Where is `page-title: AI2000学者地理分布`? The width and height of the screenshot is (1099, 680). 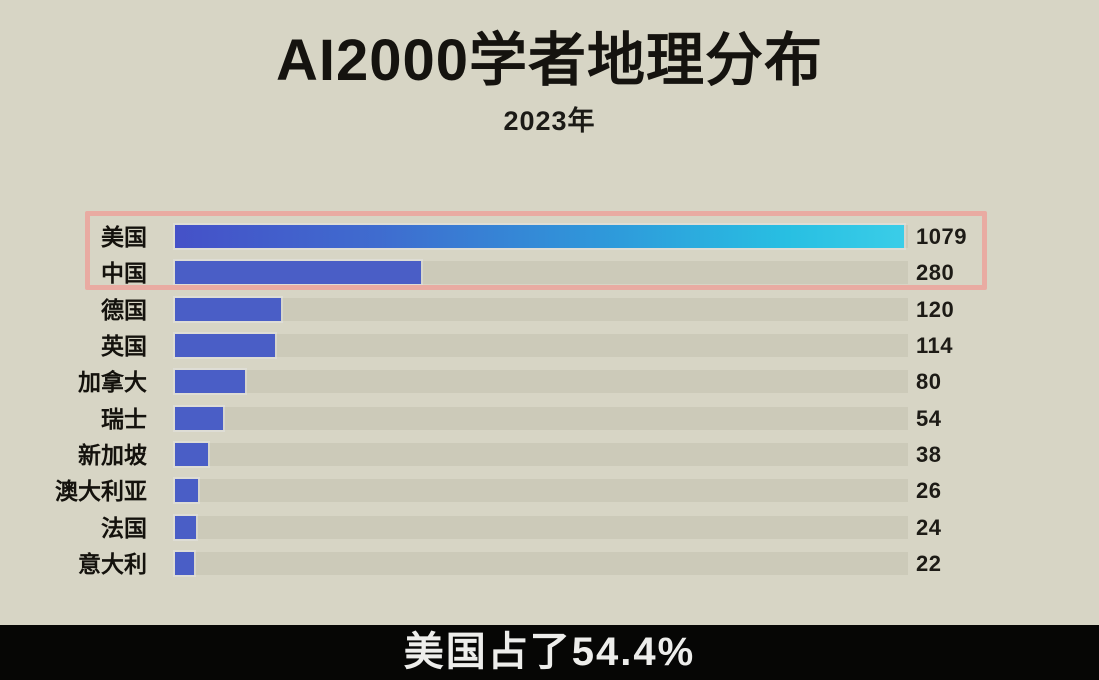
page-title: AI2000学者地理分布 is located at coordinates (549, 60).